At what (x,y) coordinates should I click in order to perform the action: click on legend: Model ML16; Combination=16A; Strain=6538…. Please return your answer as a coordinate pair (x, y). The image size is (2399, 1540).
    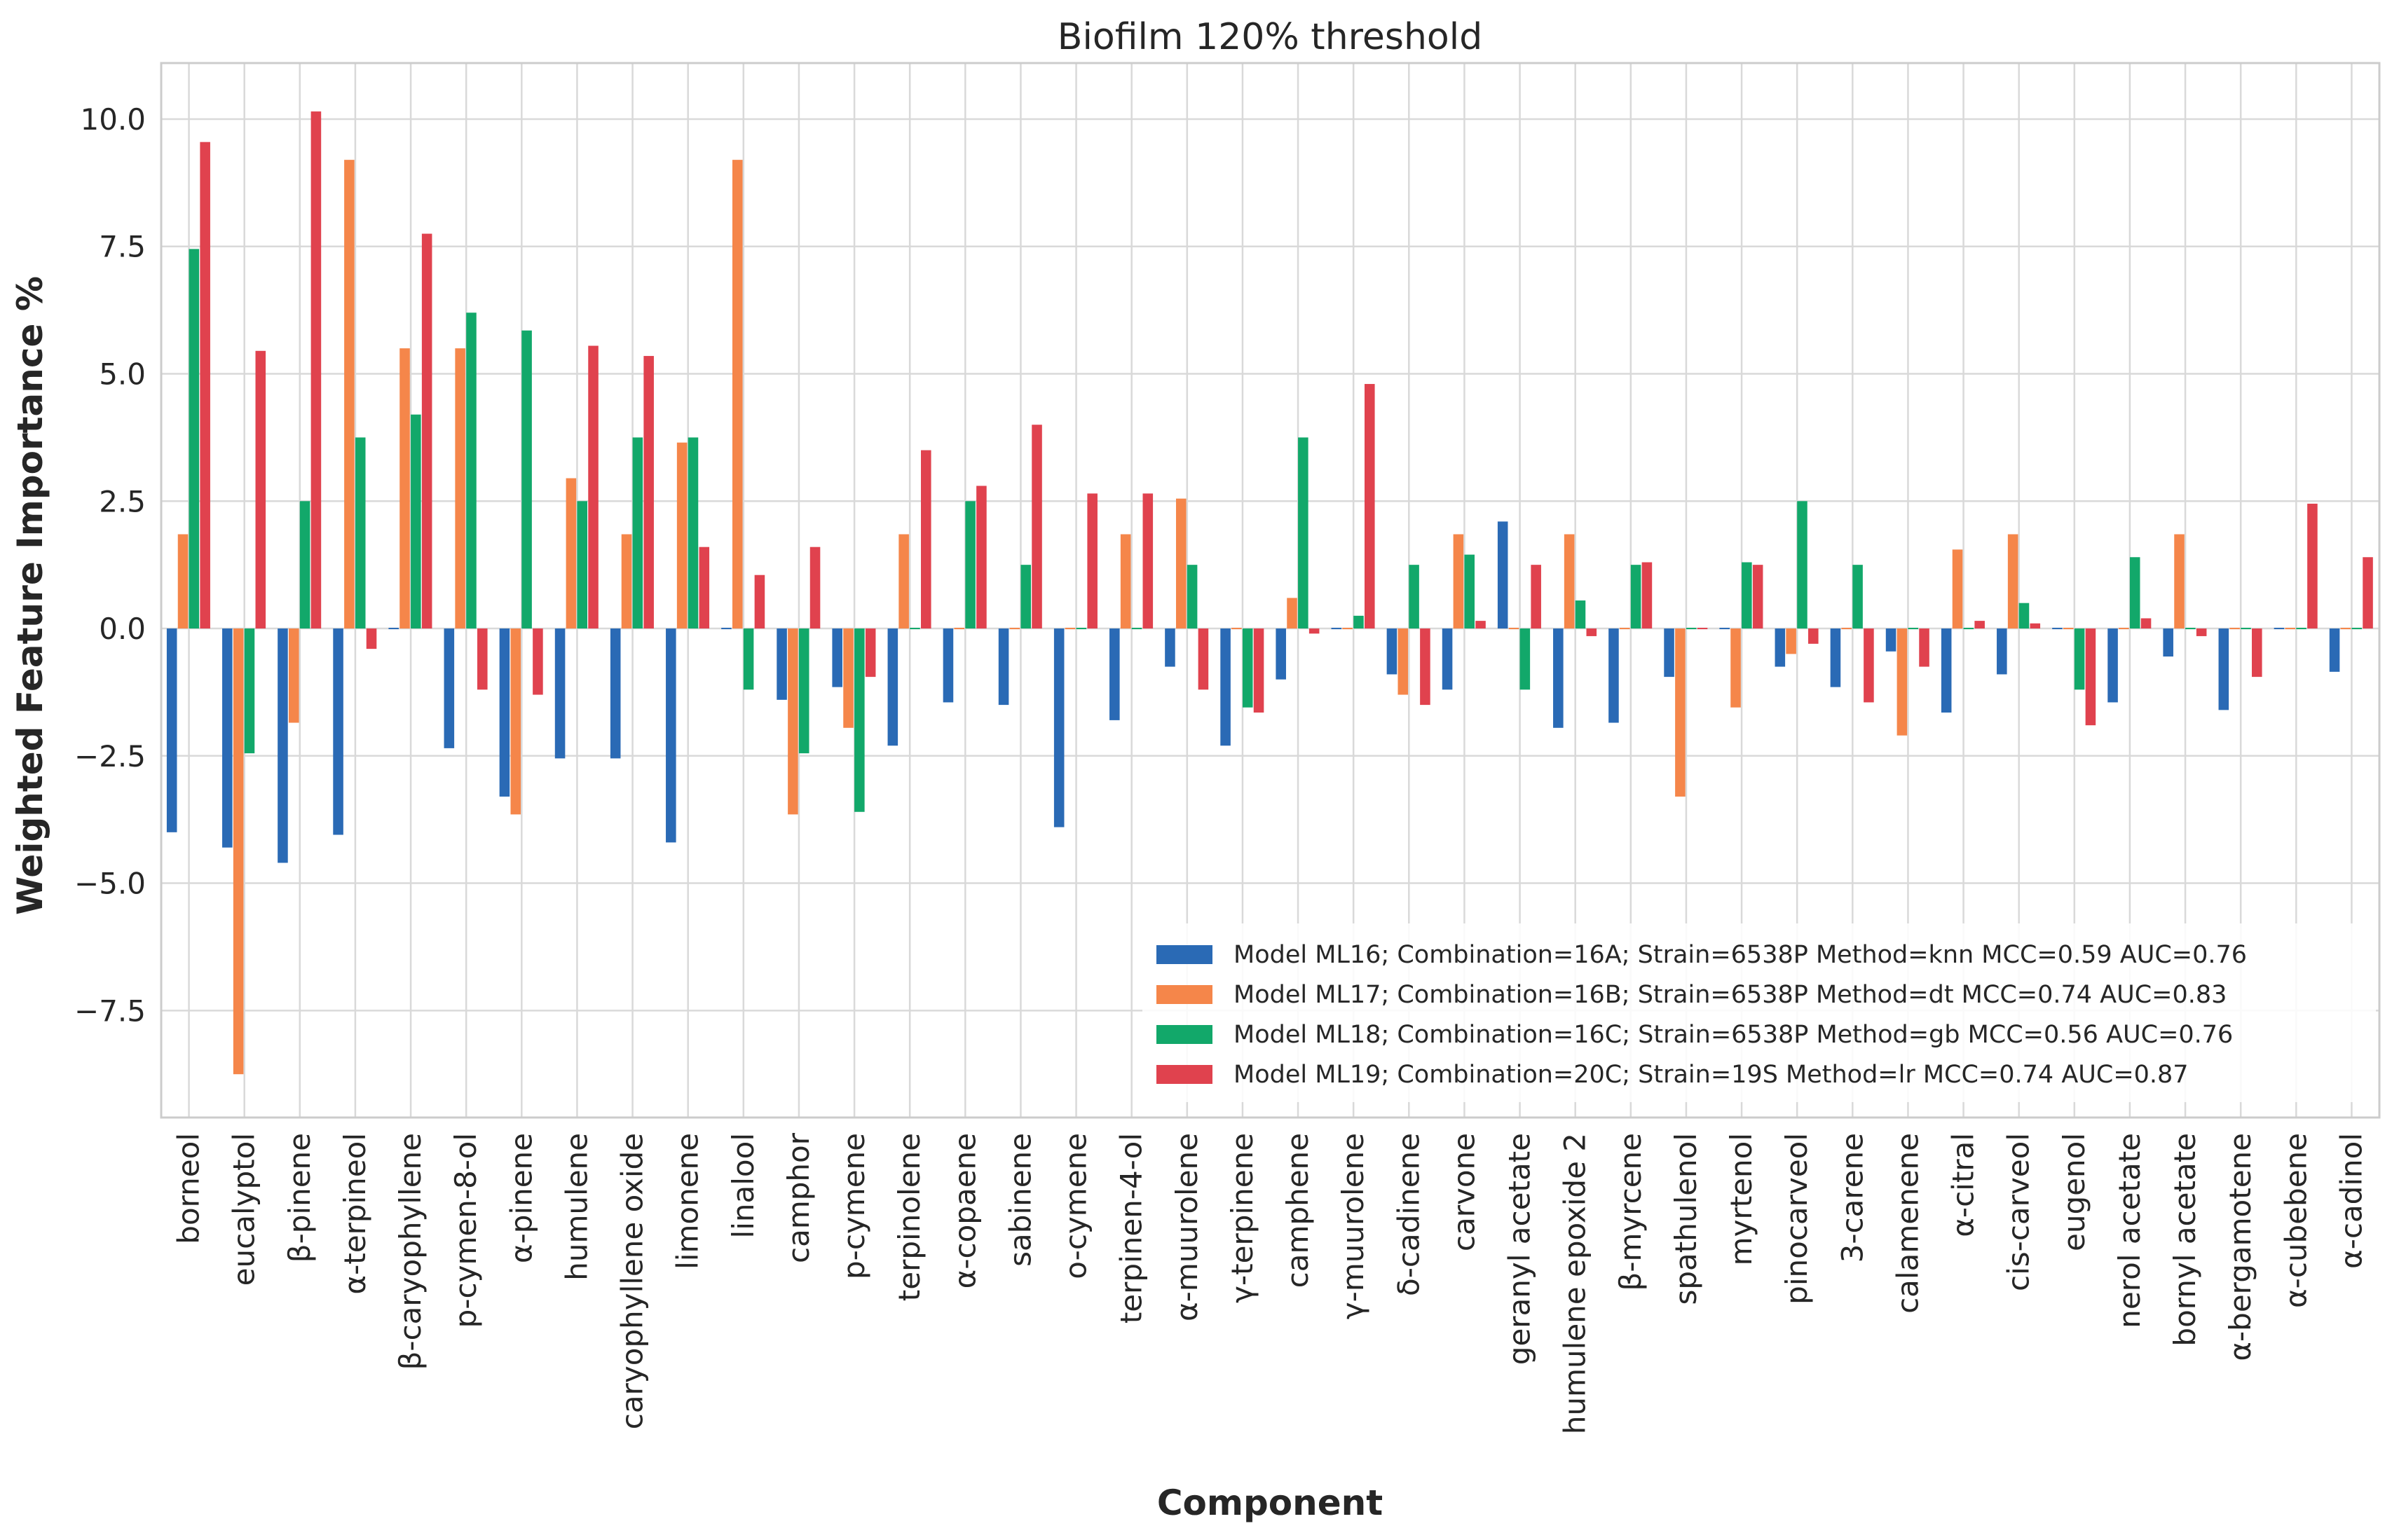
    Looking at the image, I should click on (1759, 1012).